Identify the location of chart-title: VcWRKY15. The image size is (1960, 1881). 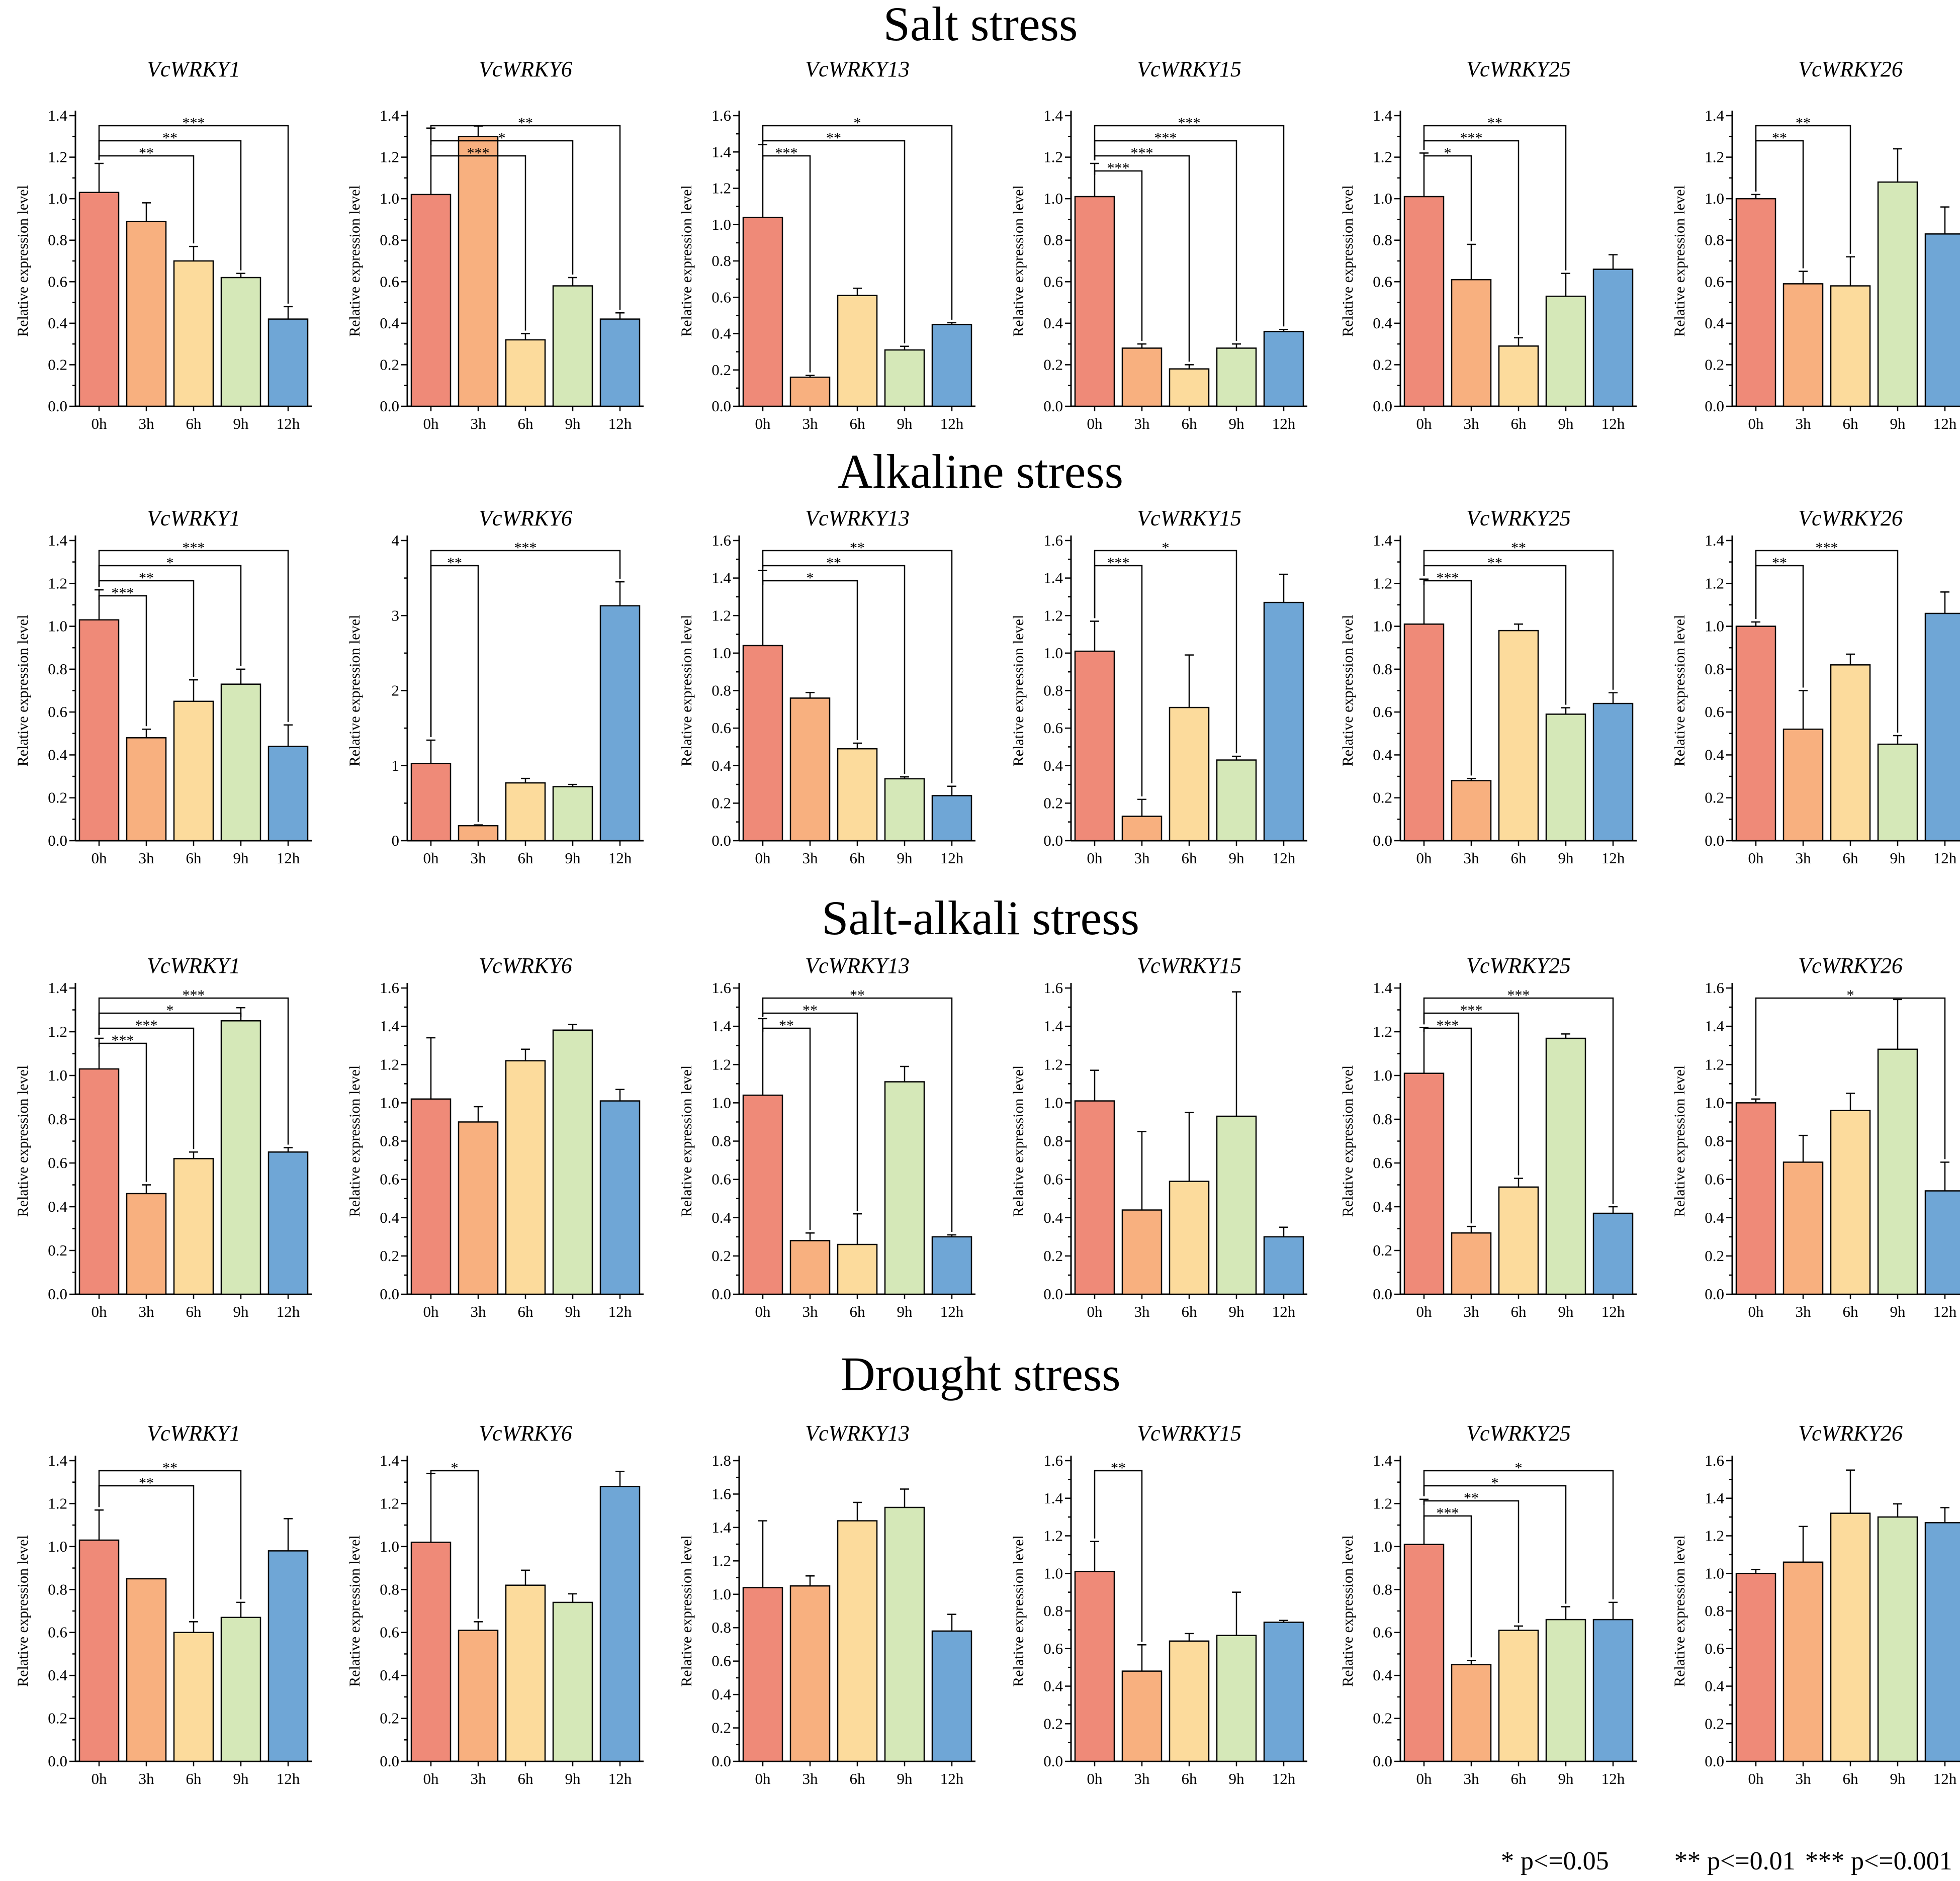
(1189, 518).